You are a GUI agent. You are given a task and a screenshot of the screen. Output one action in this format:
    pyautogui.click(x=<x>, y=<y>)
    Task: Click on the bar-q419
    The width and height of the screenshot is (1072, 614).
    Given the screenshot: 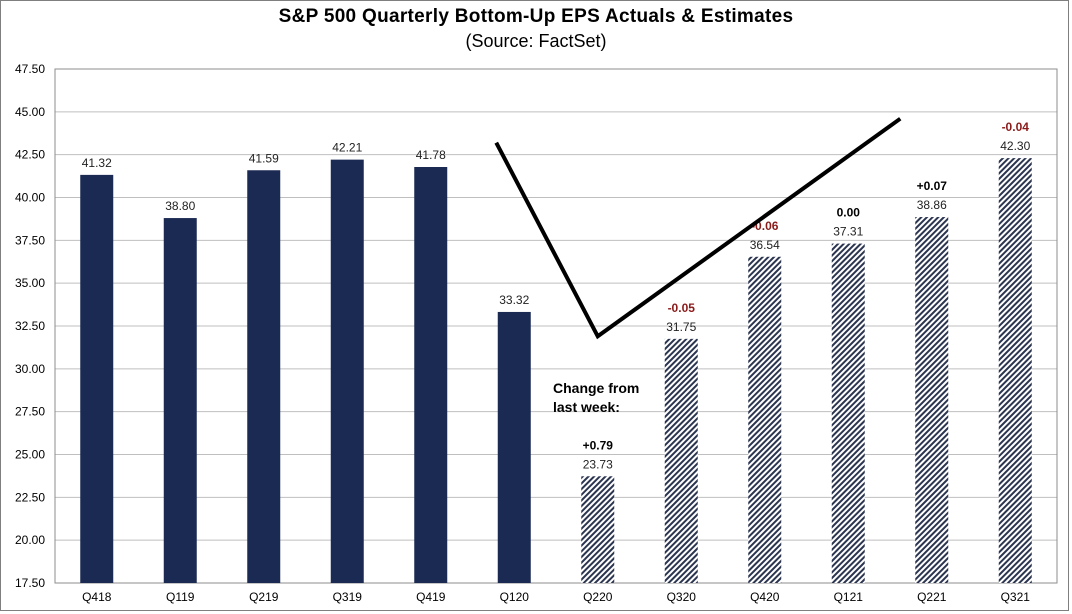 What is the action you would take?
    pyautogui.click(x=431, y=375)
    